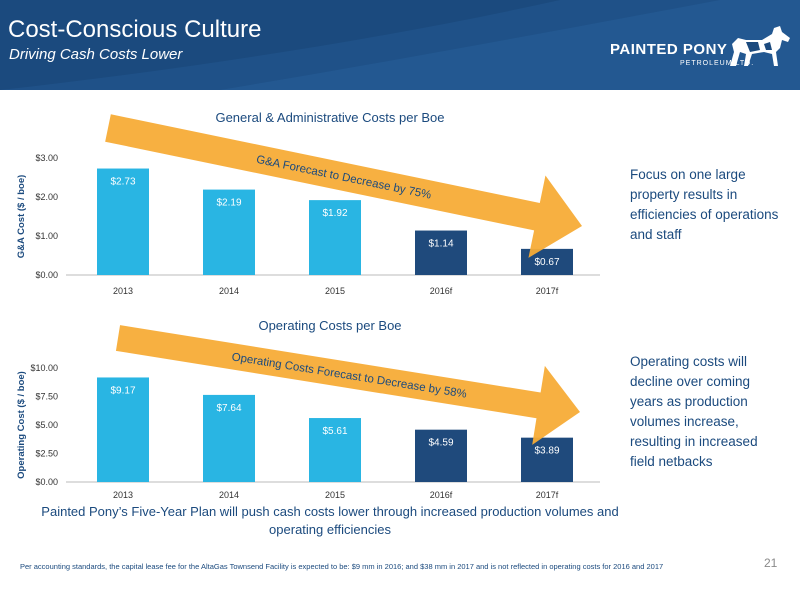 This screenshot has height=600, width=800. What do you see at coordinates (441, 495) in the screenshot?
I see `opex-category-label: 2016f` at bounding box center [441, 495].